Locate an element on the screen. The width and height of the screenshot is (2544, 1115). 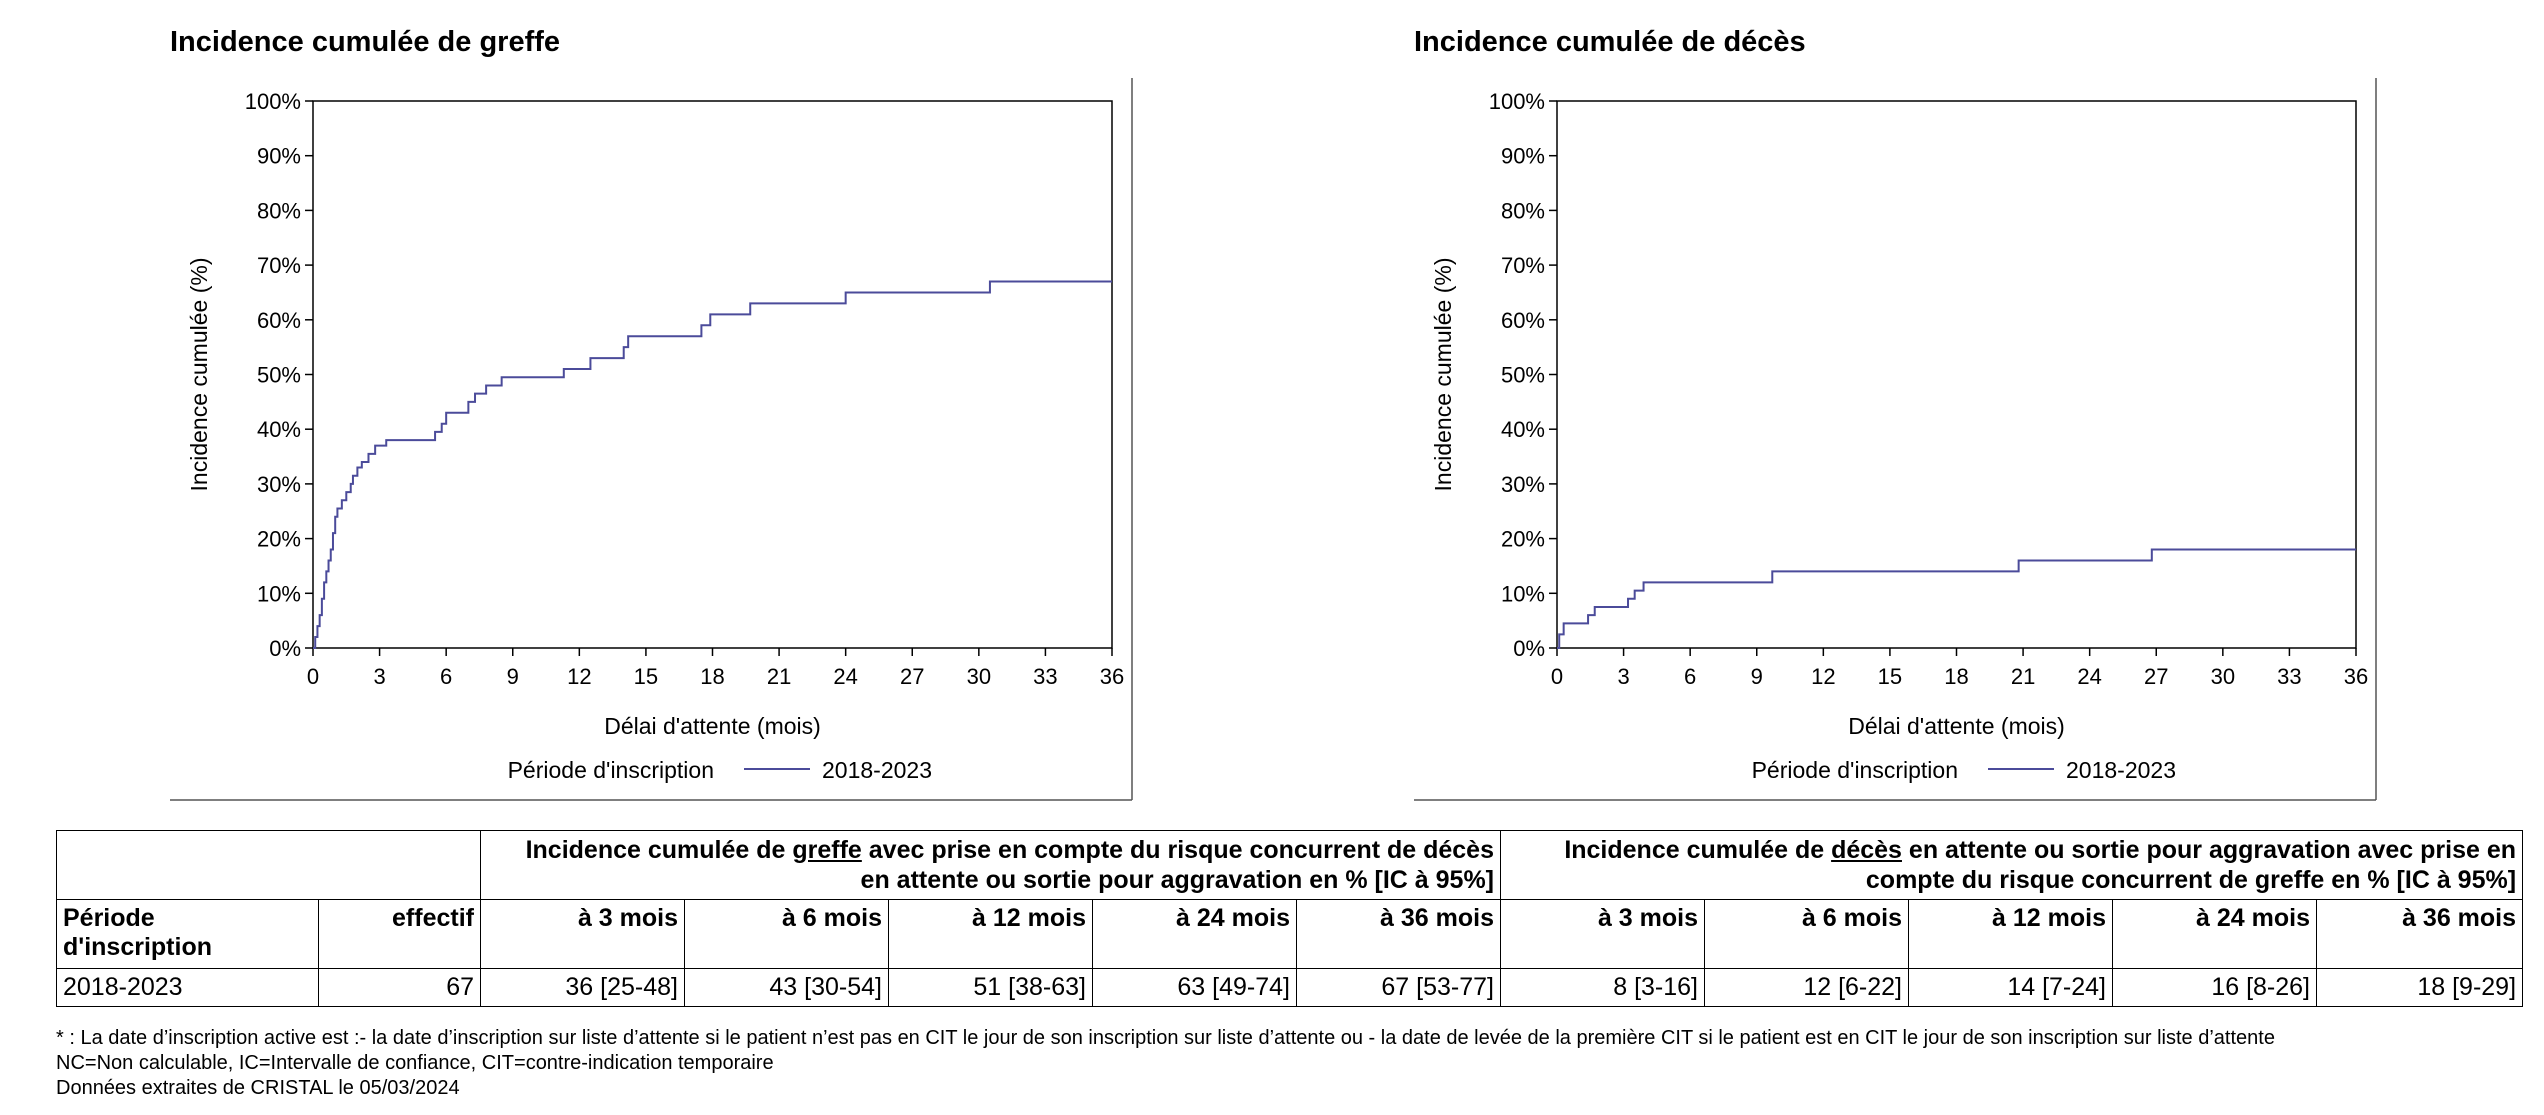
cell-period: 2018-2023 is located at coordinates (187, 987).